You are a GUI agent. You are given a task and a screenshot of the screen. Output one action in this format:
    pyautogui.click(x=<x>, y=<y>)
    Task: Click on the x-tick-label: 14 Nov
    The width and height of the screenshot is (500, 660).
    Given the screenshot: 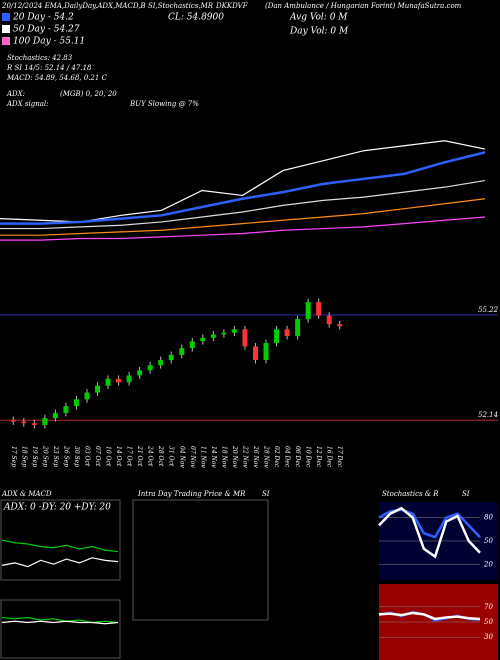 What is the action you would take?
    pyautogui.click(x=213, y=457)
    